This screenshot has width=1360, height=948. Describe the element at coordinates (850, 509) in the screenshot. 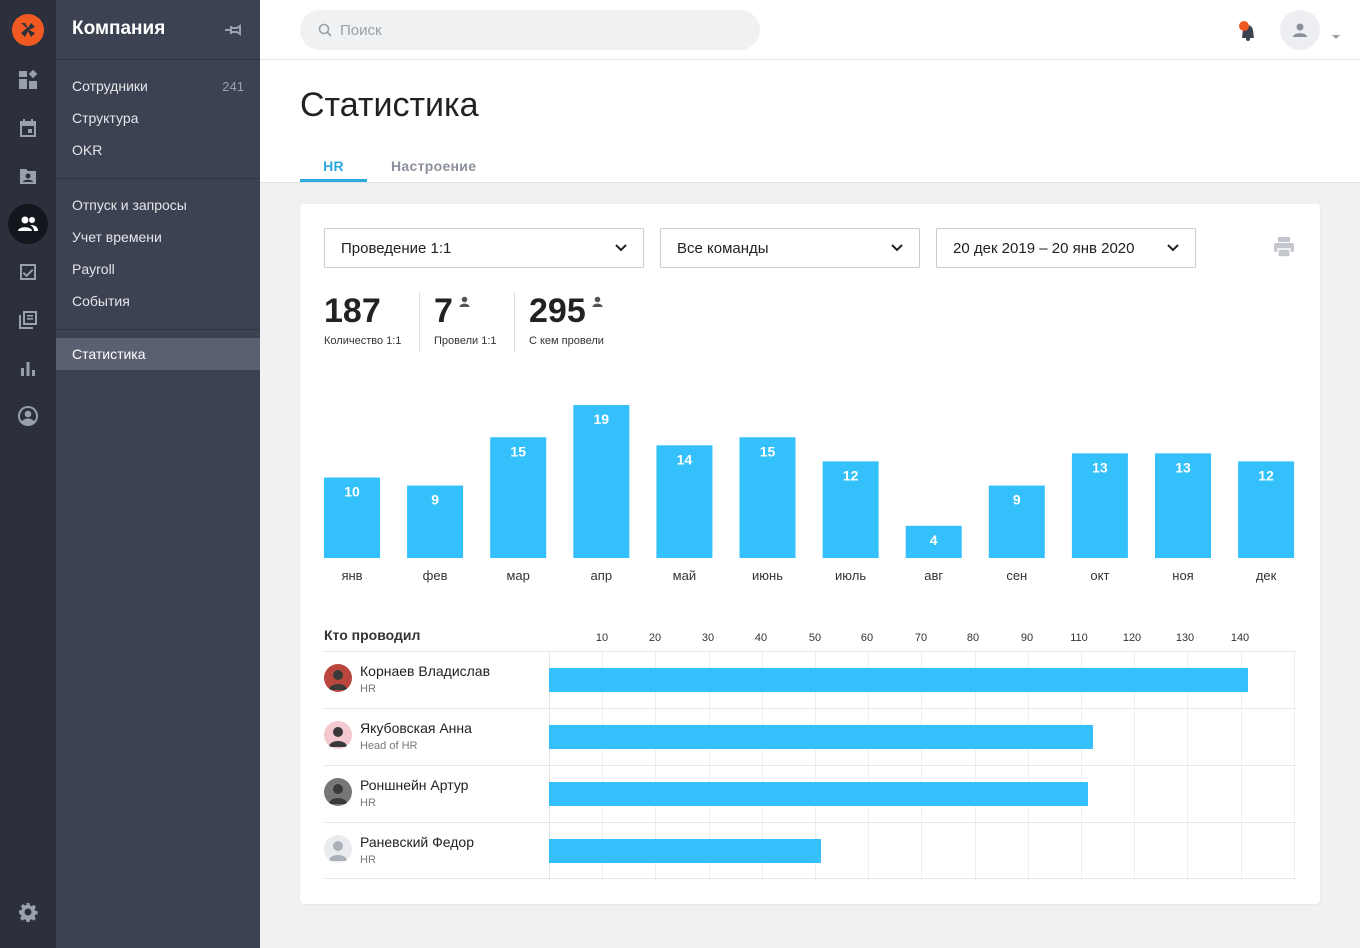

I see `bar-июль` at that location.